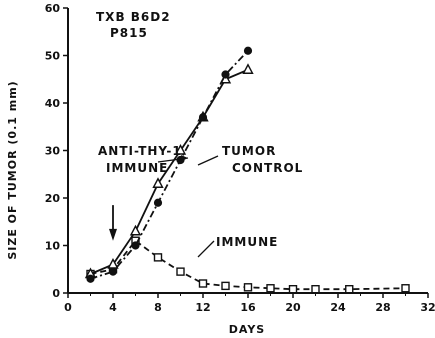 Image resolution: width=435 pixels, height=338 pixels. What do you see at coordinates (113, 234) in the screenshot?
I see `treatment-arrow-icon` at bounding box center [113, 234].